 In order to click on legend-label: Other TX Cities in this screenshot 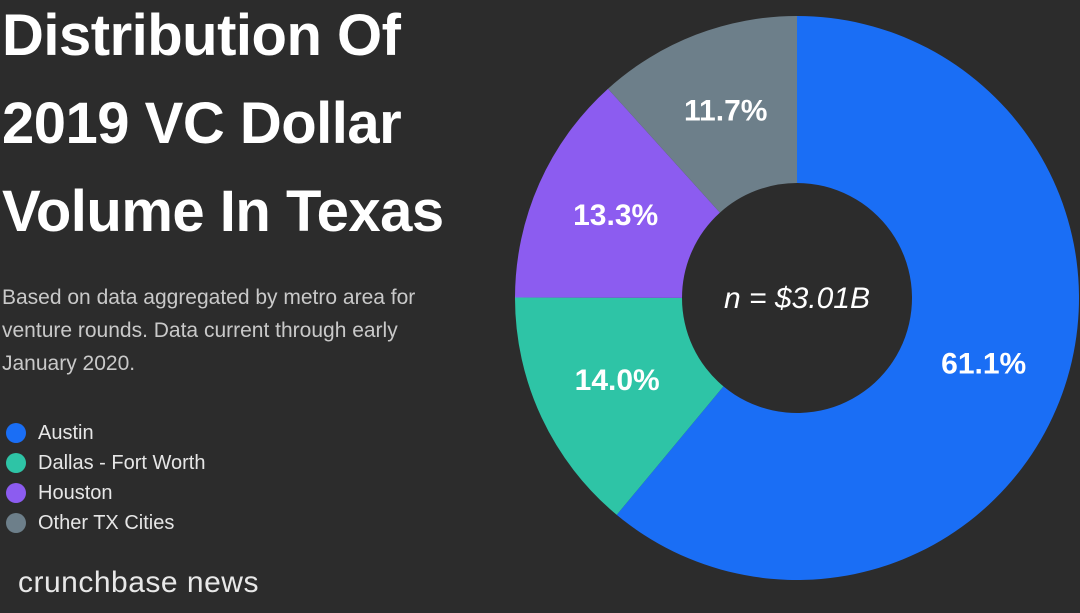, I will do `click(106, 522)`.